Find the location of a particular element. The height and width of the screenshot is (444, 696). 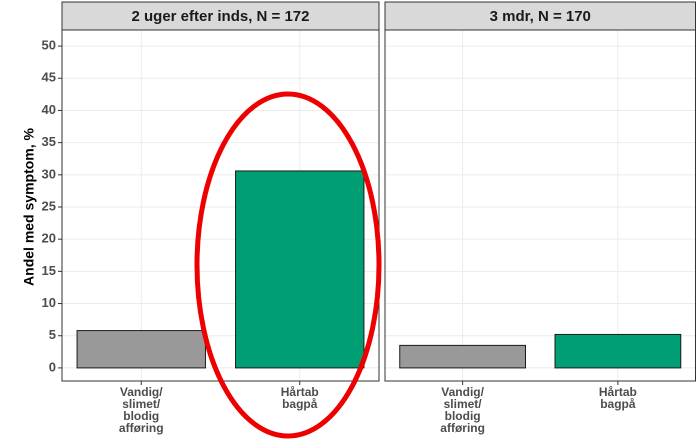

strip-title: 3 mdr, N = 170 is located at coordinates (540, 16).